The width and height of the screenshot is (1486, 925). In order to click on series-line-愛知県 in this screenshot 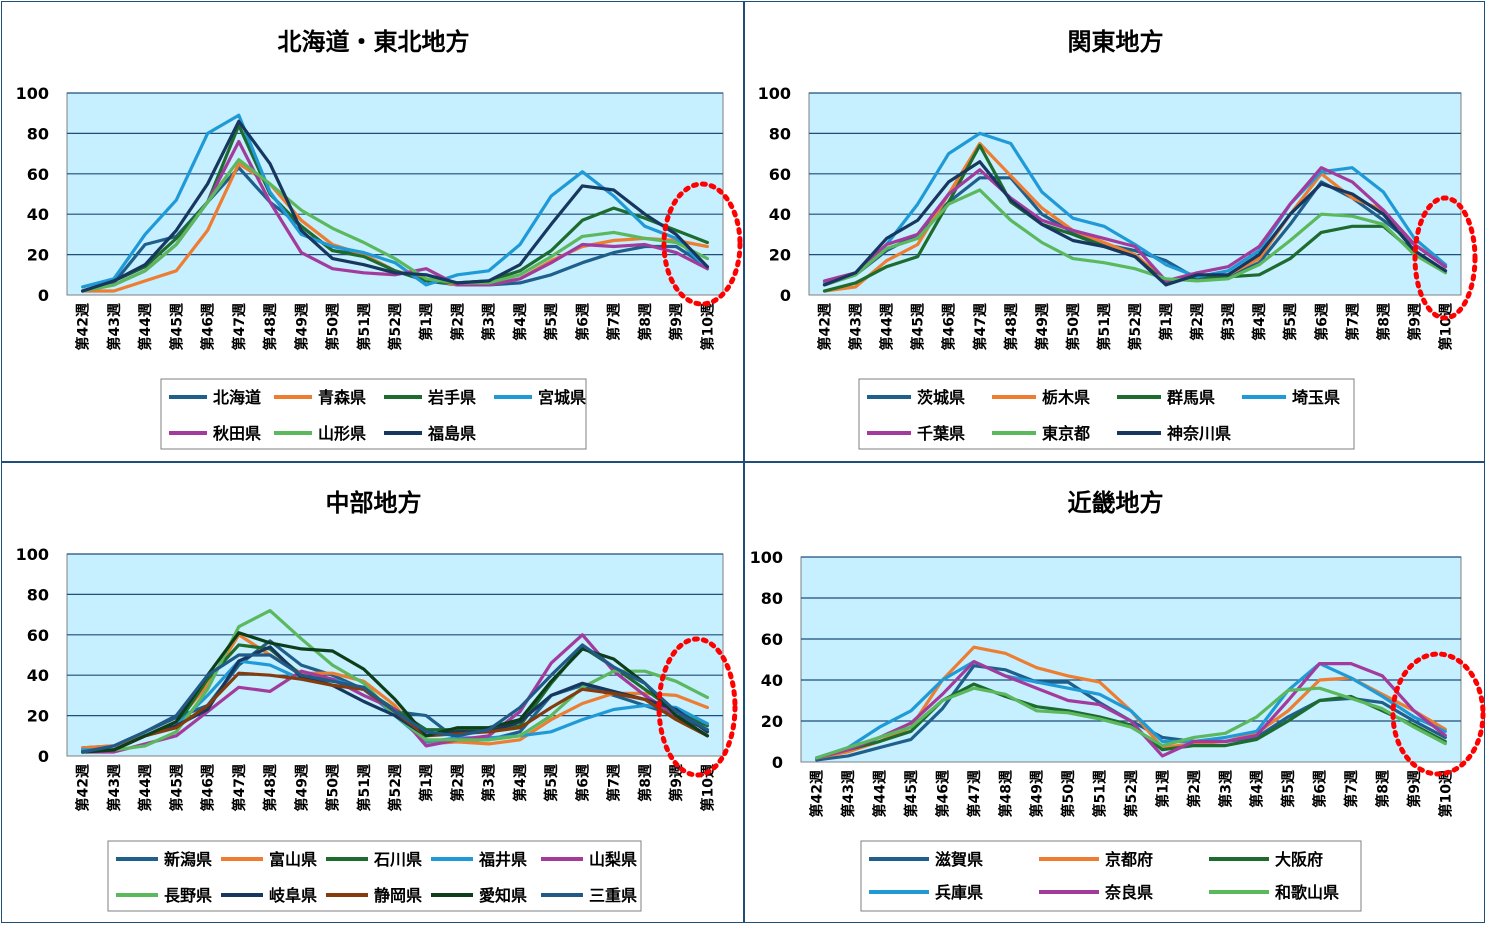, I will do `click(395, 692)`.